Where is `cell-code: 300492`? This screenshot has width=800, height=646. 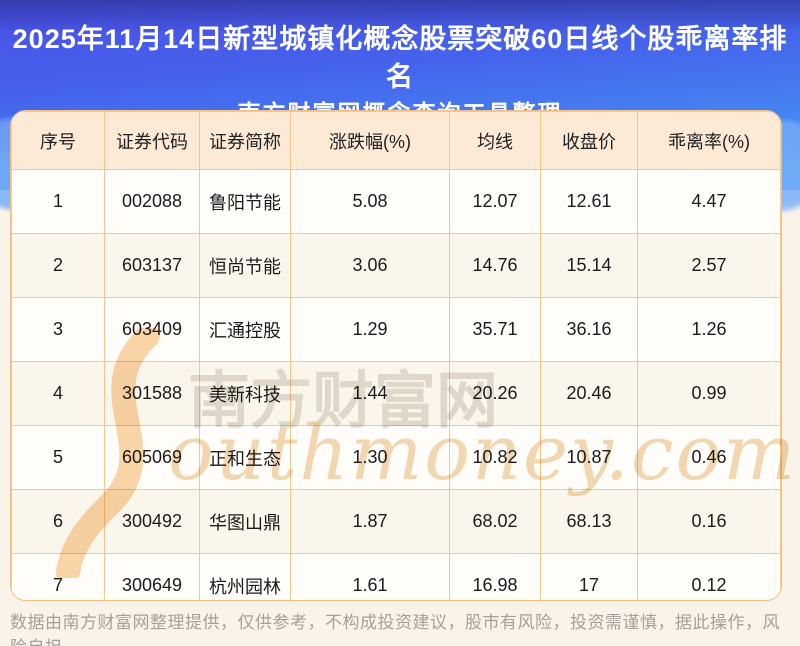 cell-code: 300492 is located at coordinates (152, 521).